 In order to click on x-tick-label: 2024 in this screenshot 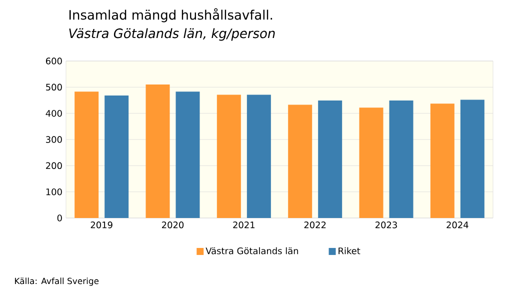, I will do `click(457, 225)`.